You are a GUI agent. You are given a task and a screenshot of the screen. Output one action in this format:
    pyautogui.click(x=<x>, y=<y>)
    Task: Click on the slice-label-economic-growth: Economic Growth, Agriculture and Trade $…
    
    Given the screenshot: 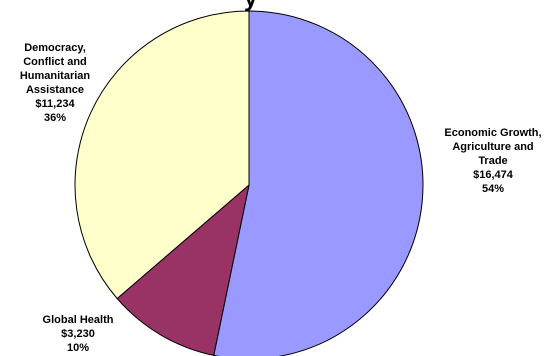 What is the action you would take?
    pyautogui.click(x=489, y=161)
    